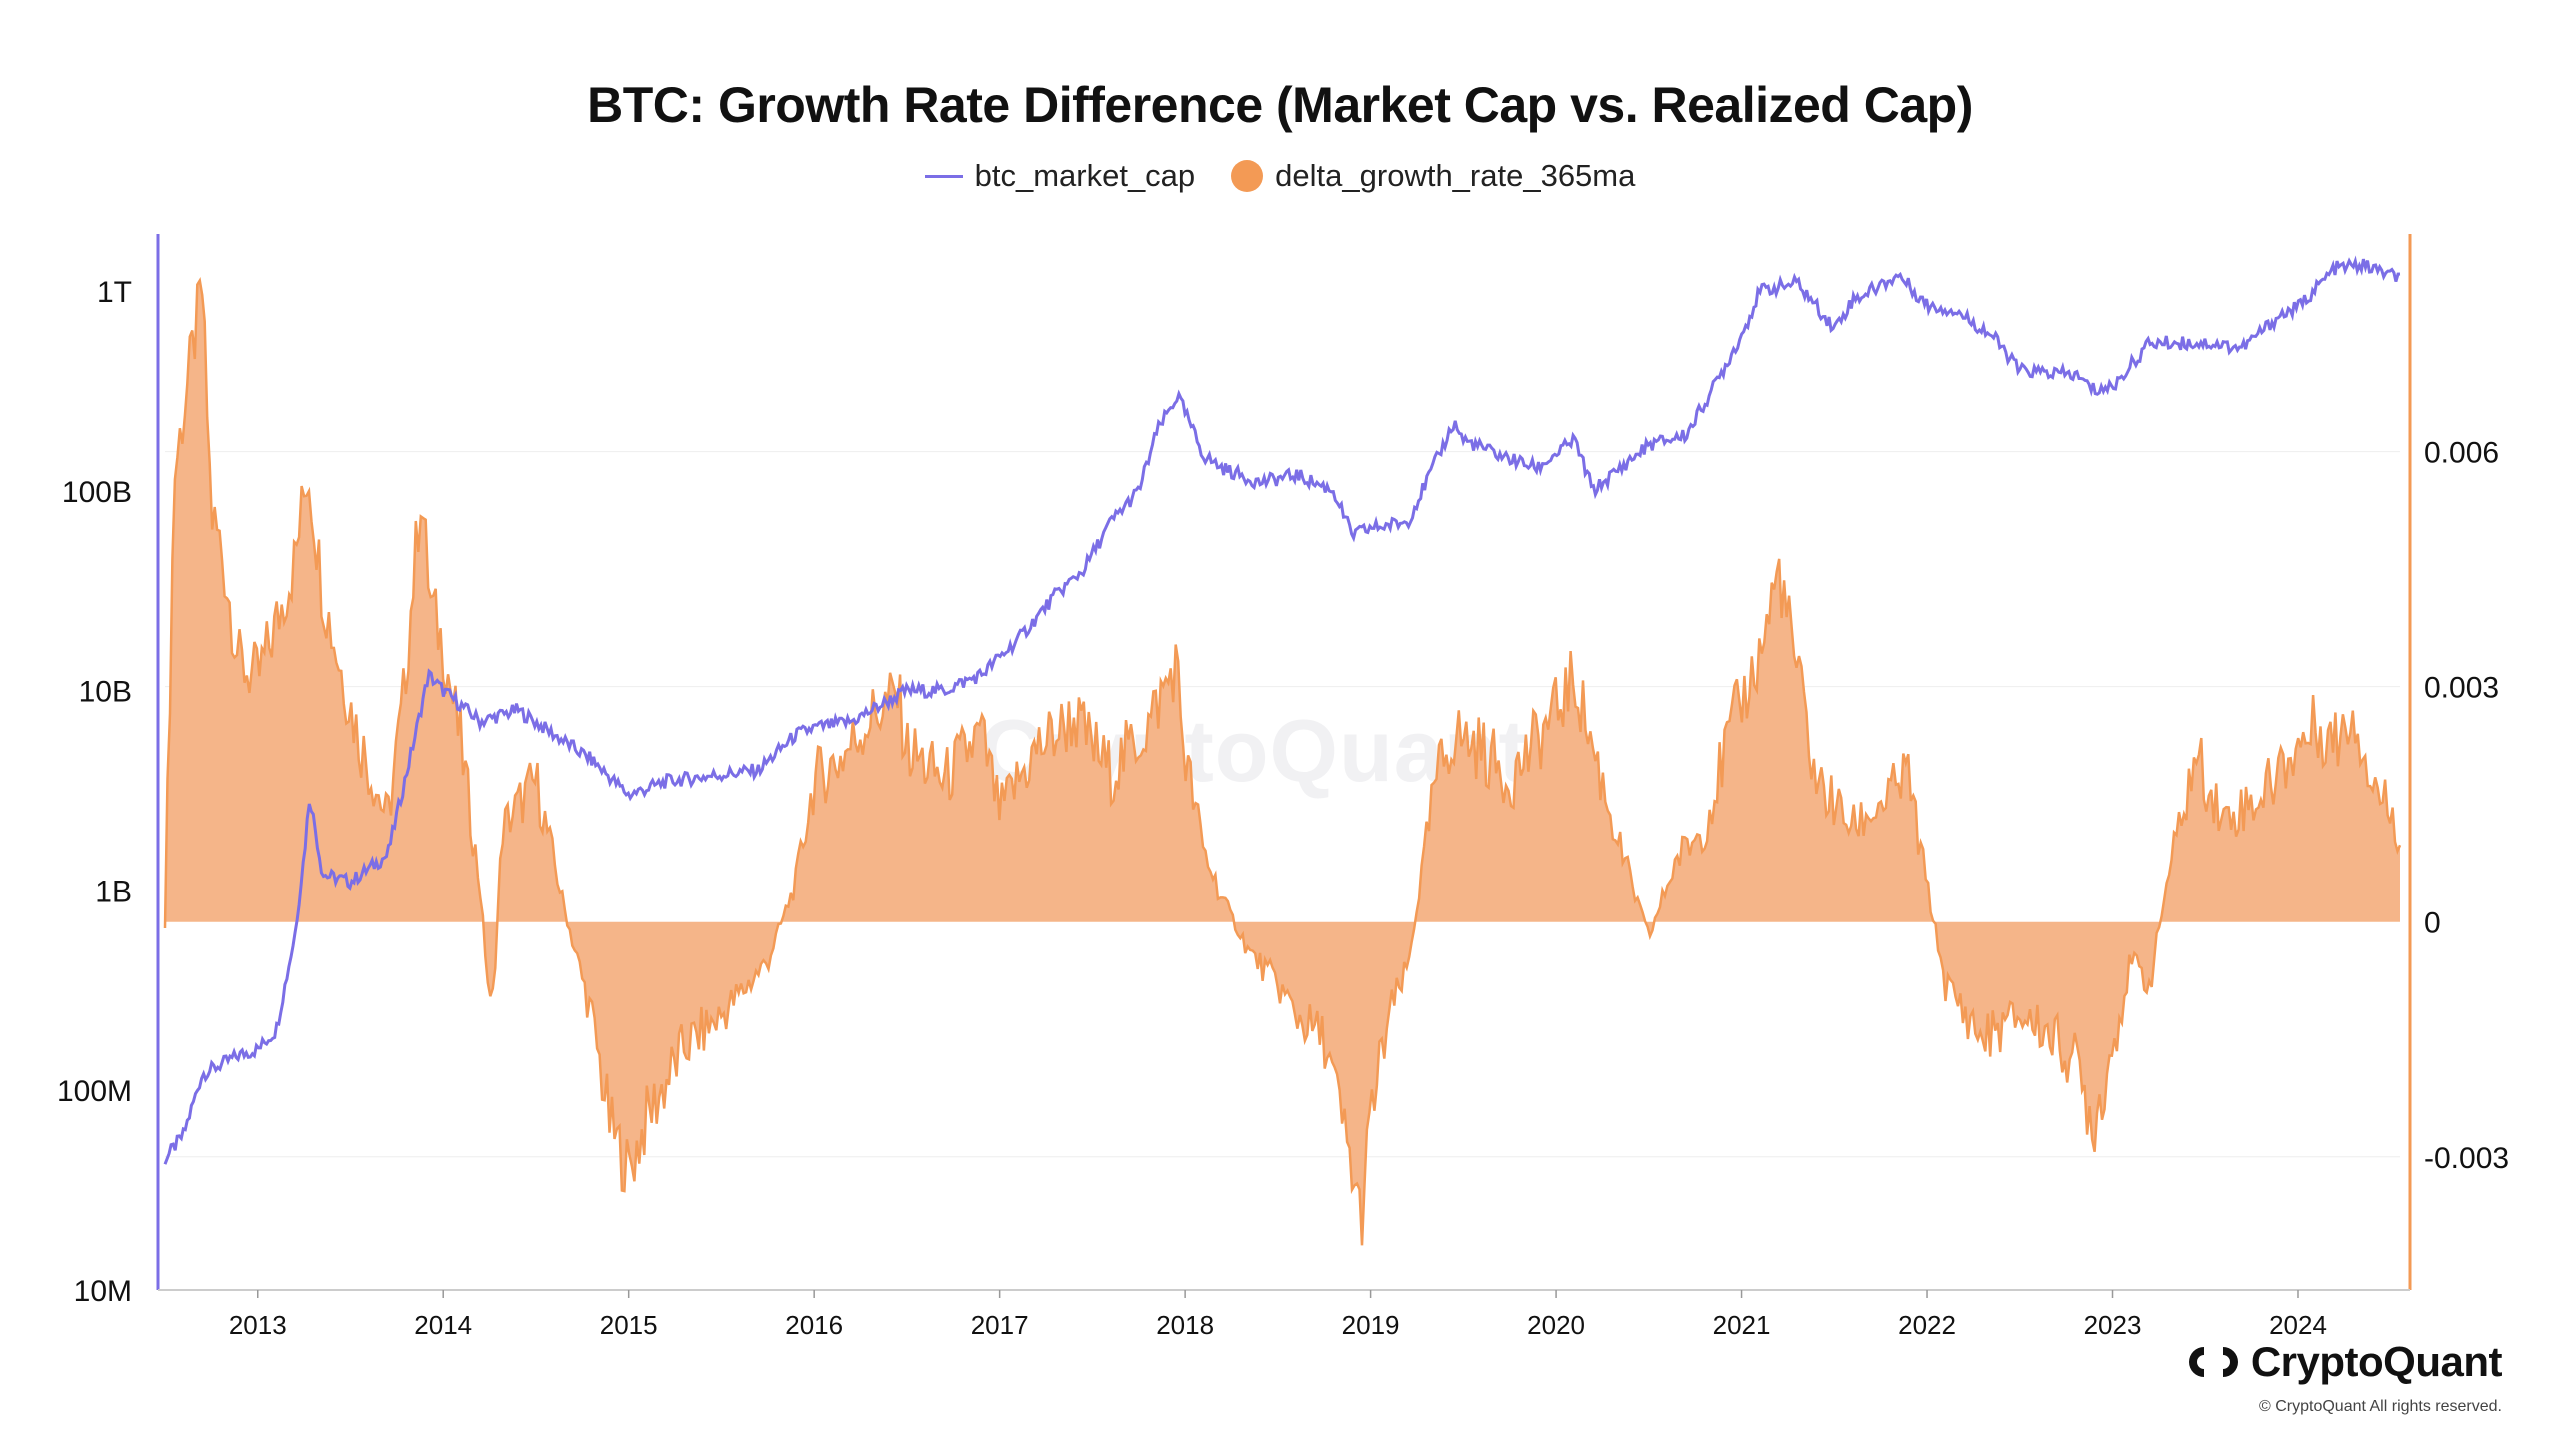 This screenshot has height=1440, width=2560. What do you see at coordinates (1000, 1325) in the screenshot?
I see `x-tick-label: 2017` at bounding box center [1000, 1325].